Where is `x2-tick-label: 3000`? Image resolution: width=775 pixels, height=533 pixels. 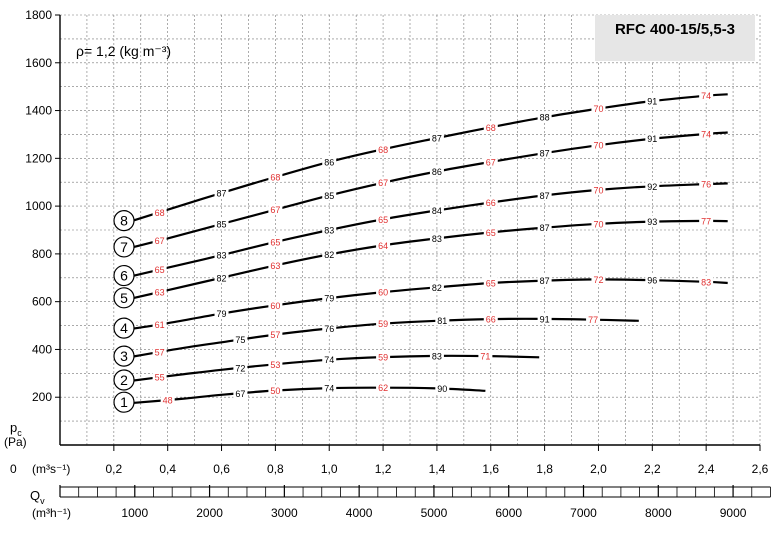
x2-tick-label: 3000 is located at coordinates (284, 513).